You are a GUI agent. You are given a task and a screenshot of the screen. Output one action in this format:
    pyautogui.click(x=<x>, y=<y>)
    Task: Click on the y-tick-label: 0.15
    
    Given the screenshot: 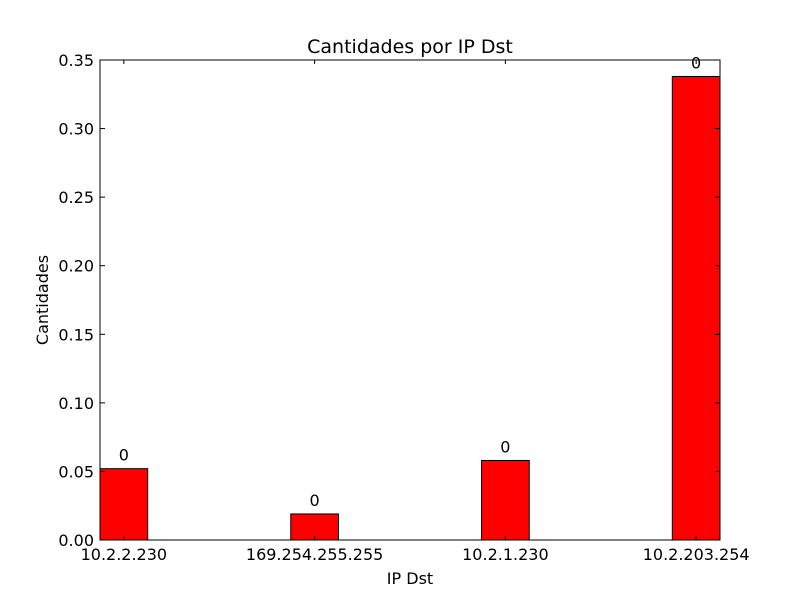 What is the action you would take?
    pyautogui.click(x=76, y=334)
    